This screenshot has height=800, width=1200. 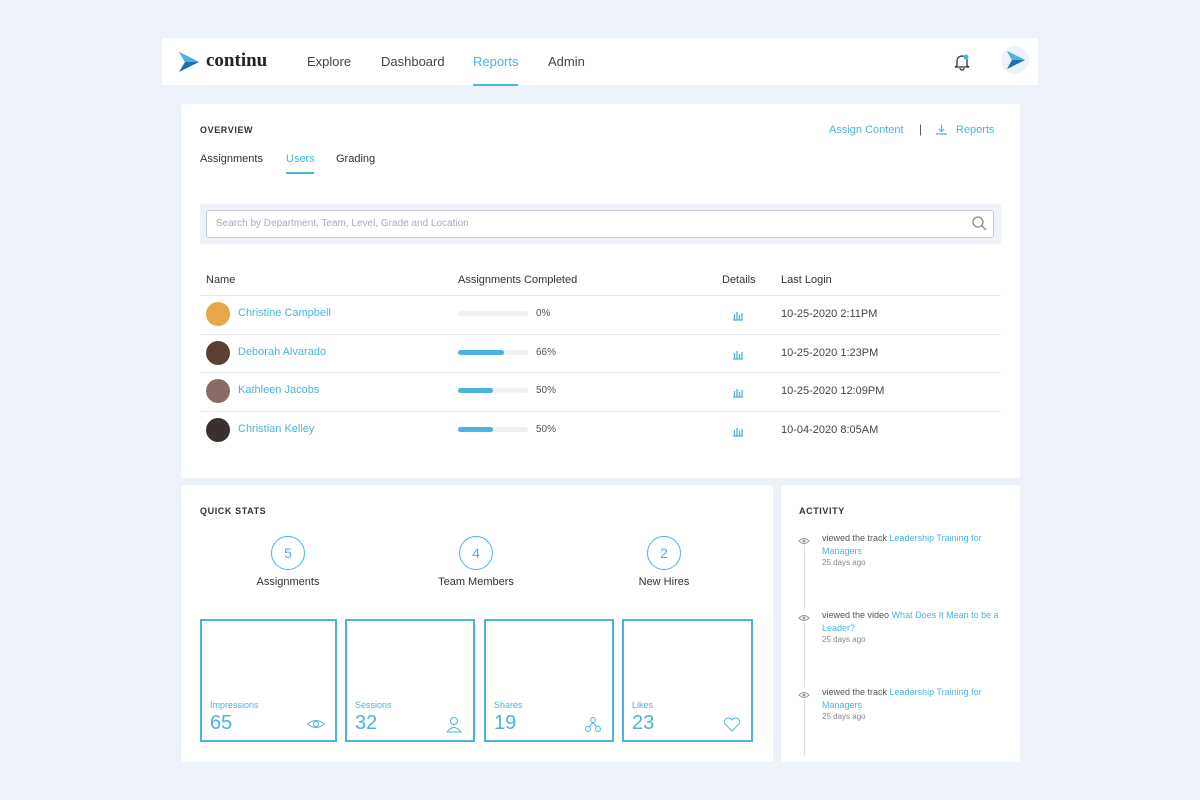 What do you see at coordinates (279, 390) in the screenshot?
I see `user-name: Kathleen Jacobs` at bounding box center [279, 390].